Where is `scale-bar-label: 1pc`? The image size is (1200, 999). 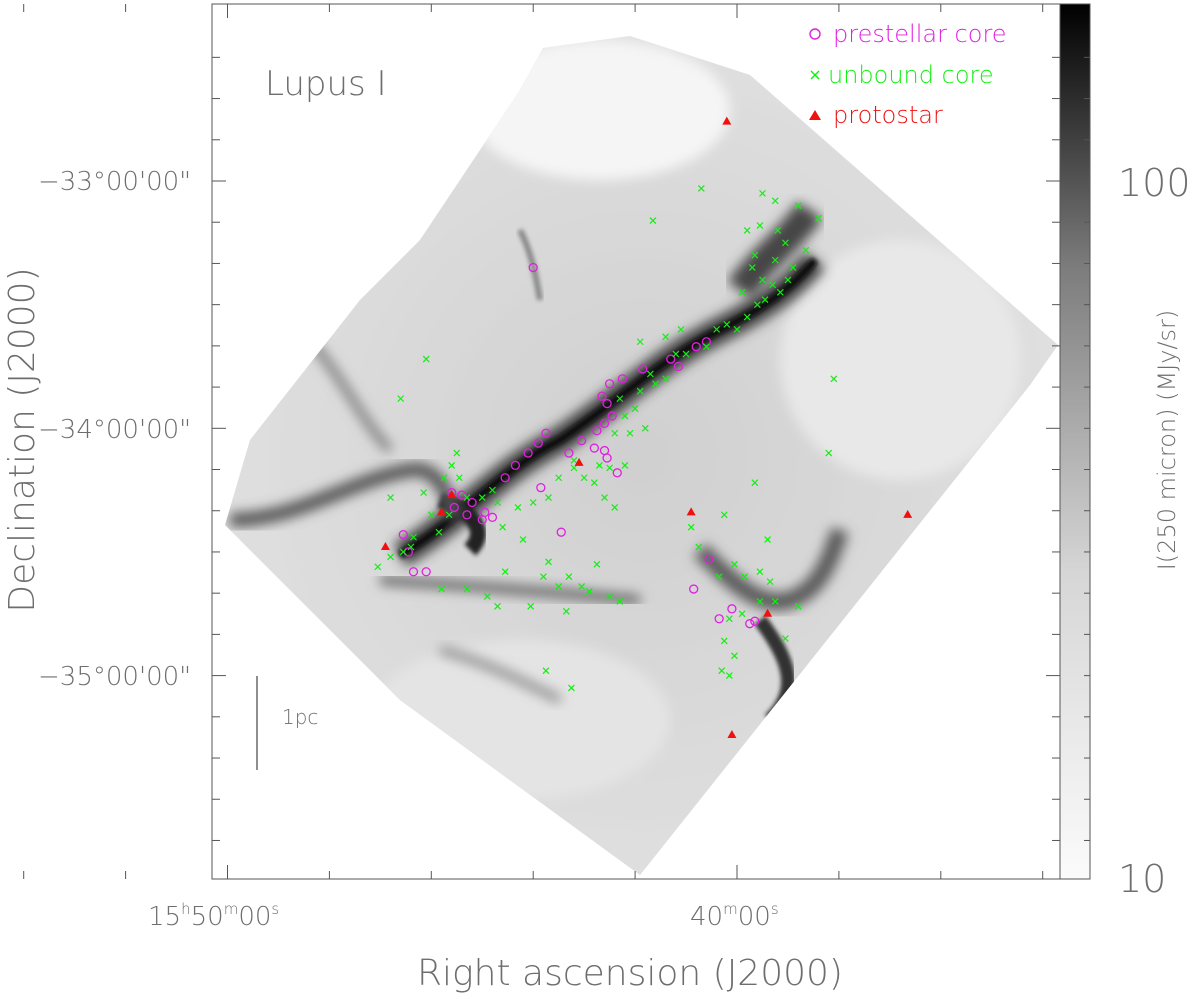 scale-bar-label: 1pc is located at coordinates (300, 717).